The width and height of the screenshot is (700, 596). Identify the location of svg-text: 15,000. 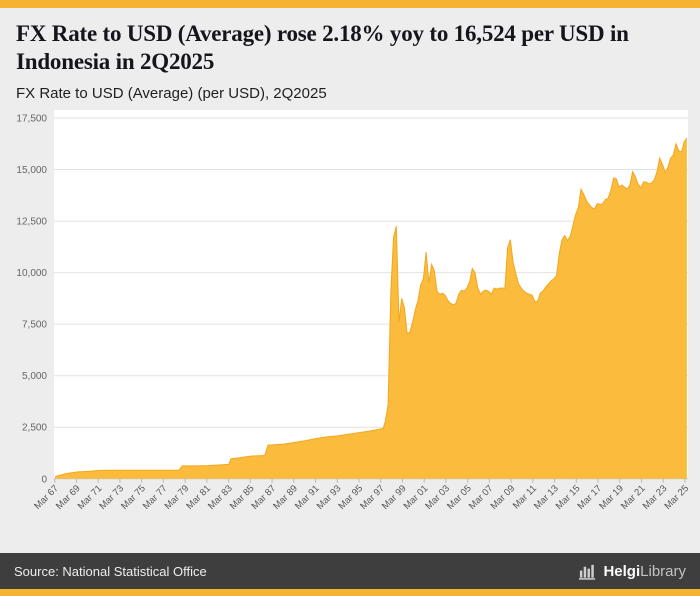
(31, 170).